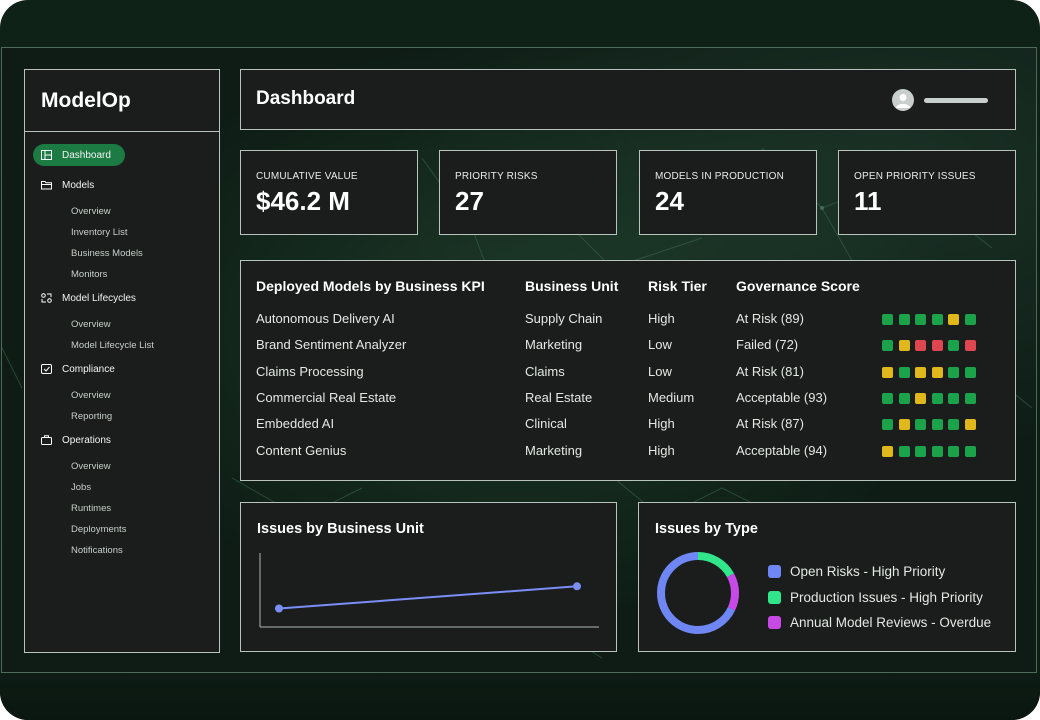 The width and height of the screenshot is (1040, 720). I want to click on legend-label: Production Issues - High Priority, so click(886, 597).